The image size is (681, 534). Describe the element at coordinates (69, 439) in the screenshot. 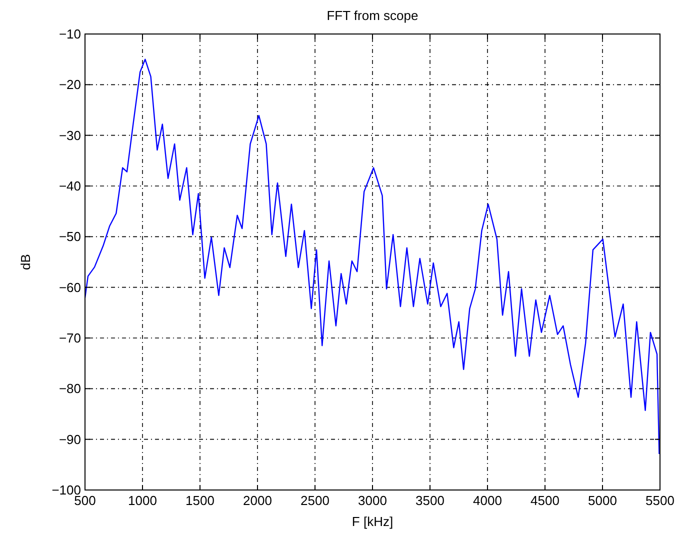

I see `y-tick-label: −90` at that location.